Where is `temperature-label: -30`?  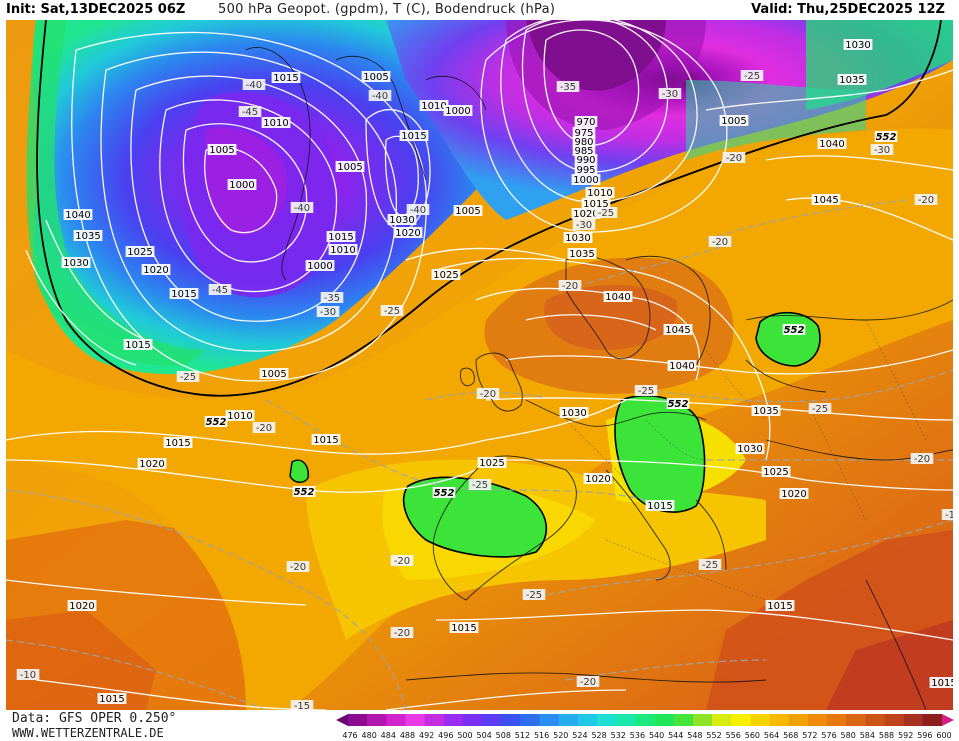 temperature-label: -30 is located at coordinates (670, 94).